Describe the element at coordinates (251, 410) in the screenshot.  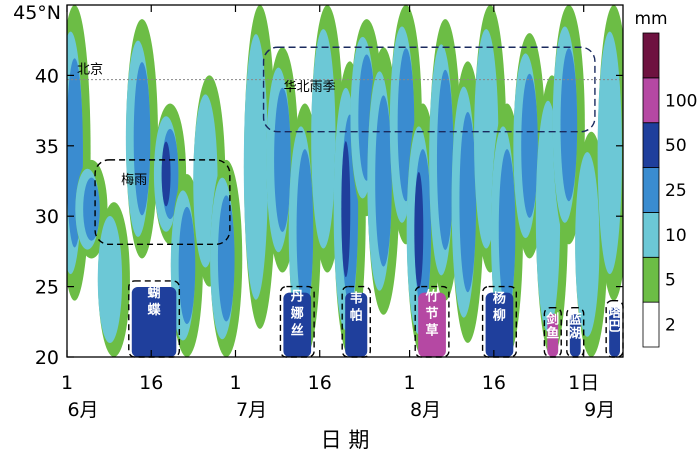
I see `x-month-label: 7月` at that location.